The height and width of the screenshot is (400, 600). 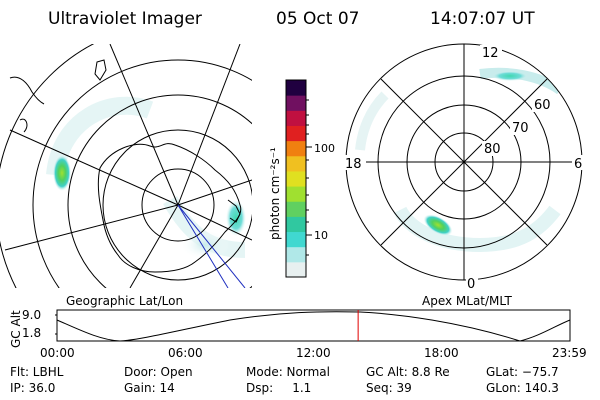 I want to click on altitude-plot-frame, so click(x=313, y=325).